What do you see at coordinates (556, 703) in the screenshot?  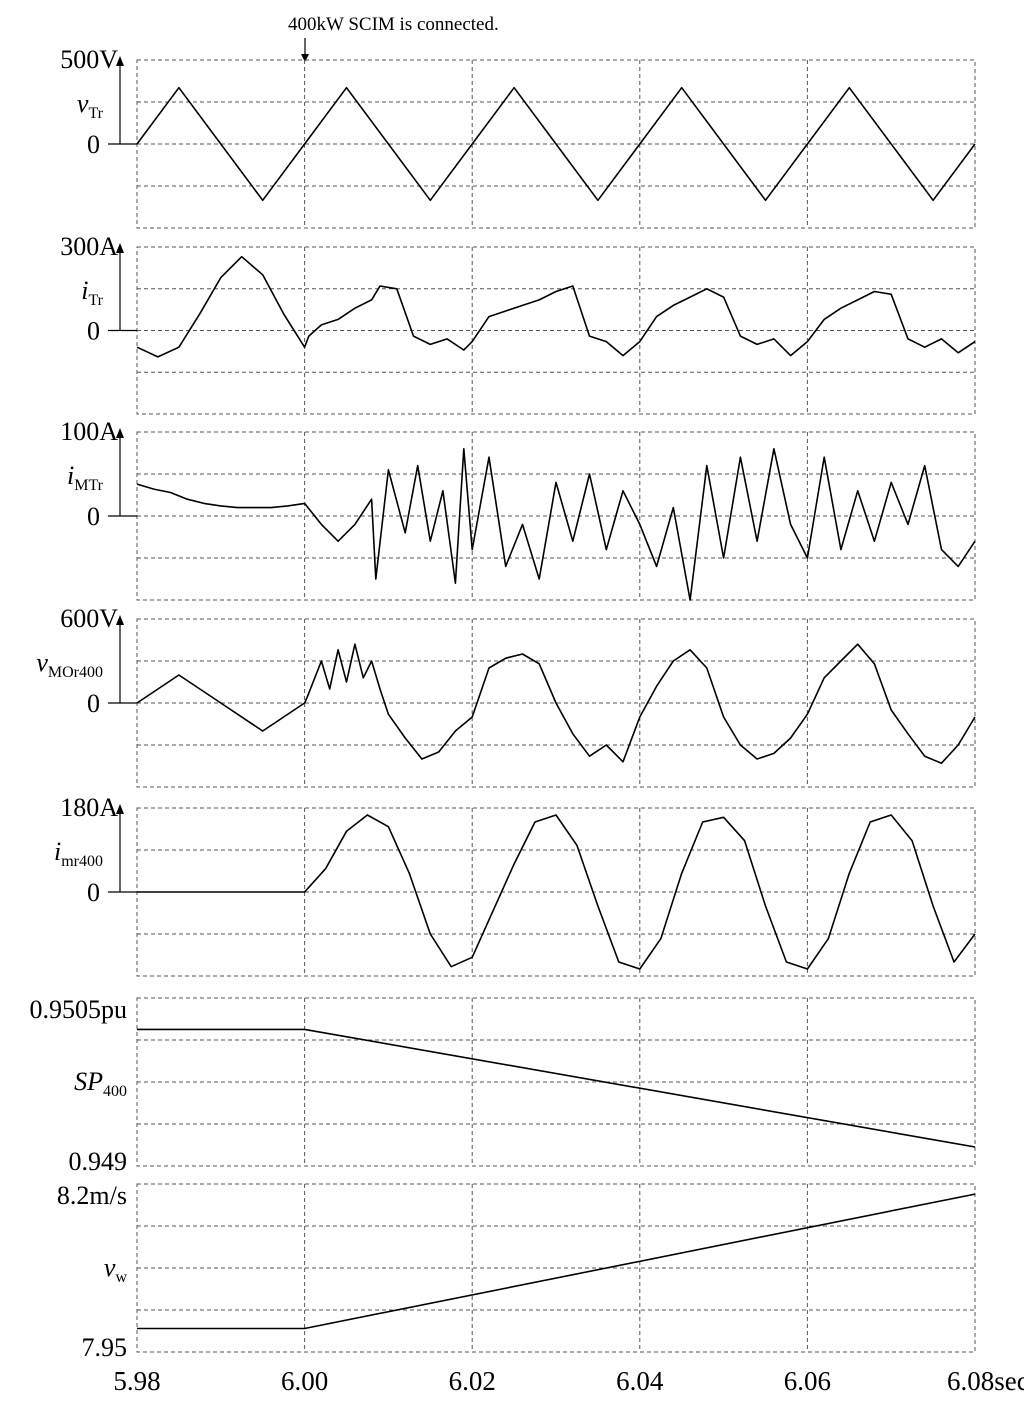 I see `series-line-vMOr400` at bounding box center [556, 703].